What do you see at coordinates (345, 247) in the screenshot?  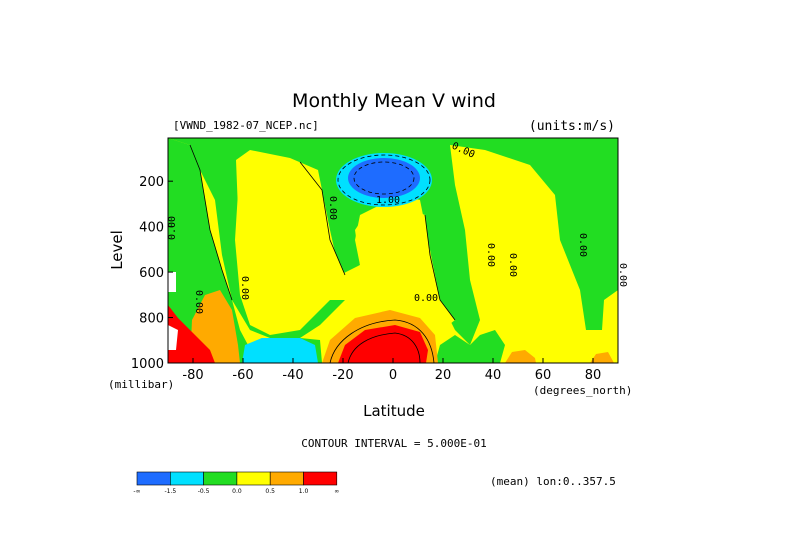 I see `band-yellow-mid` at bounding box center [345, 247].